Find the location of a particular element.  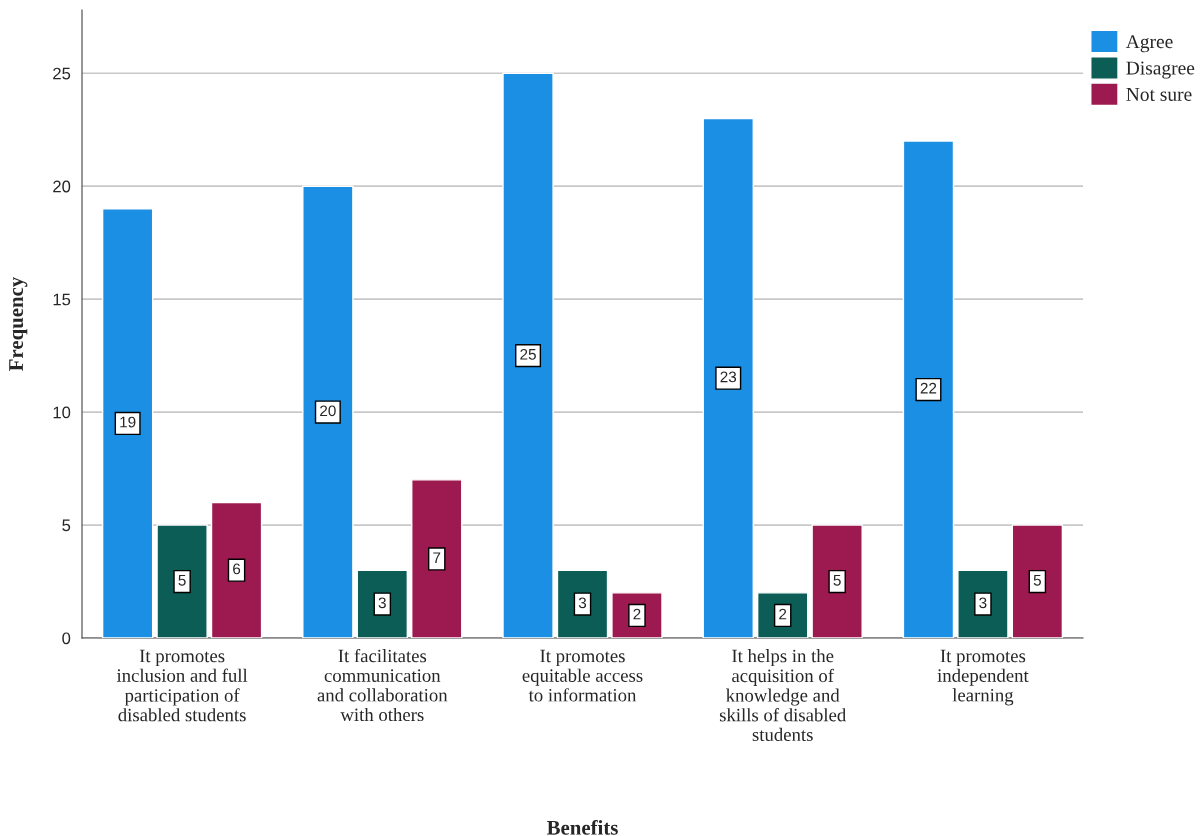

x-tick-label: It helps in the acquisition of knowledge and skills of disabled students is located at coordinates (783, 695).